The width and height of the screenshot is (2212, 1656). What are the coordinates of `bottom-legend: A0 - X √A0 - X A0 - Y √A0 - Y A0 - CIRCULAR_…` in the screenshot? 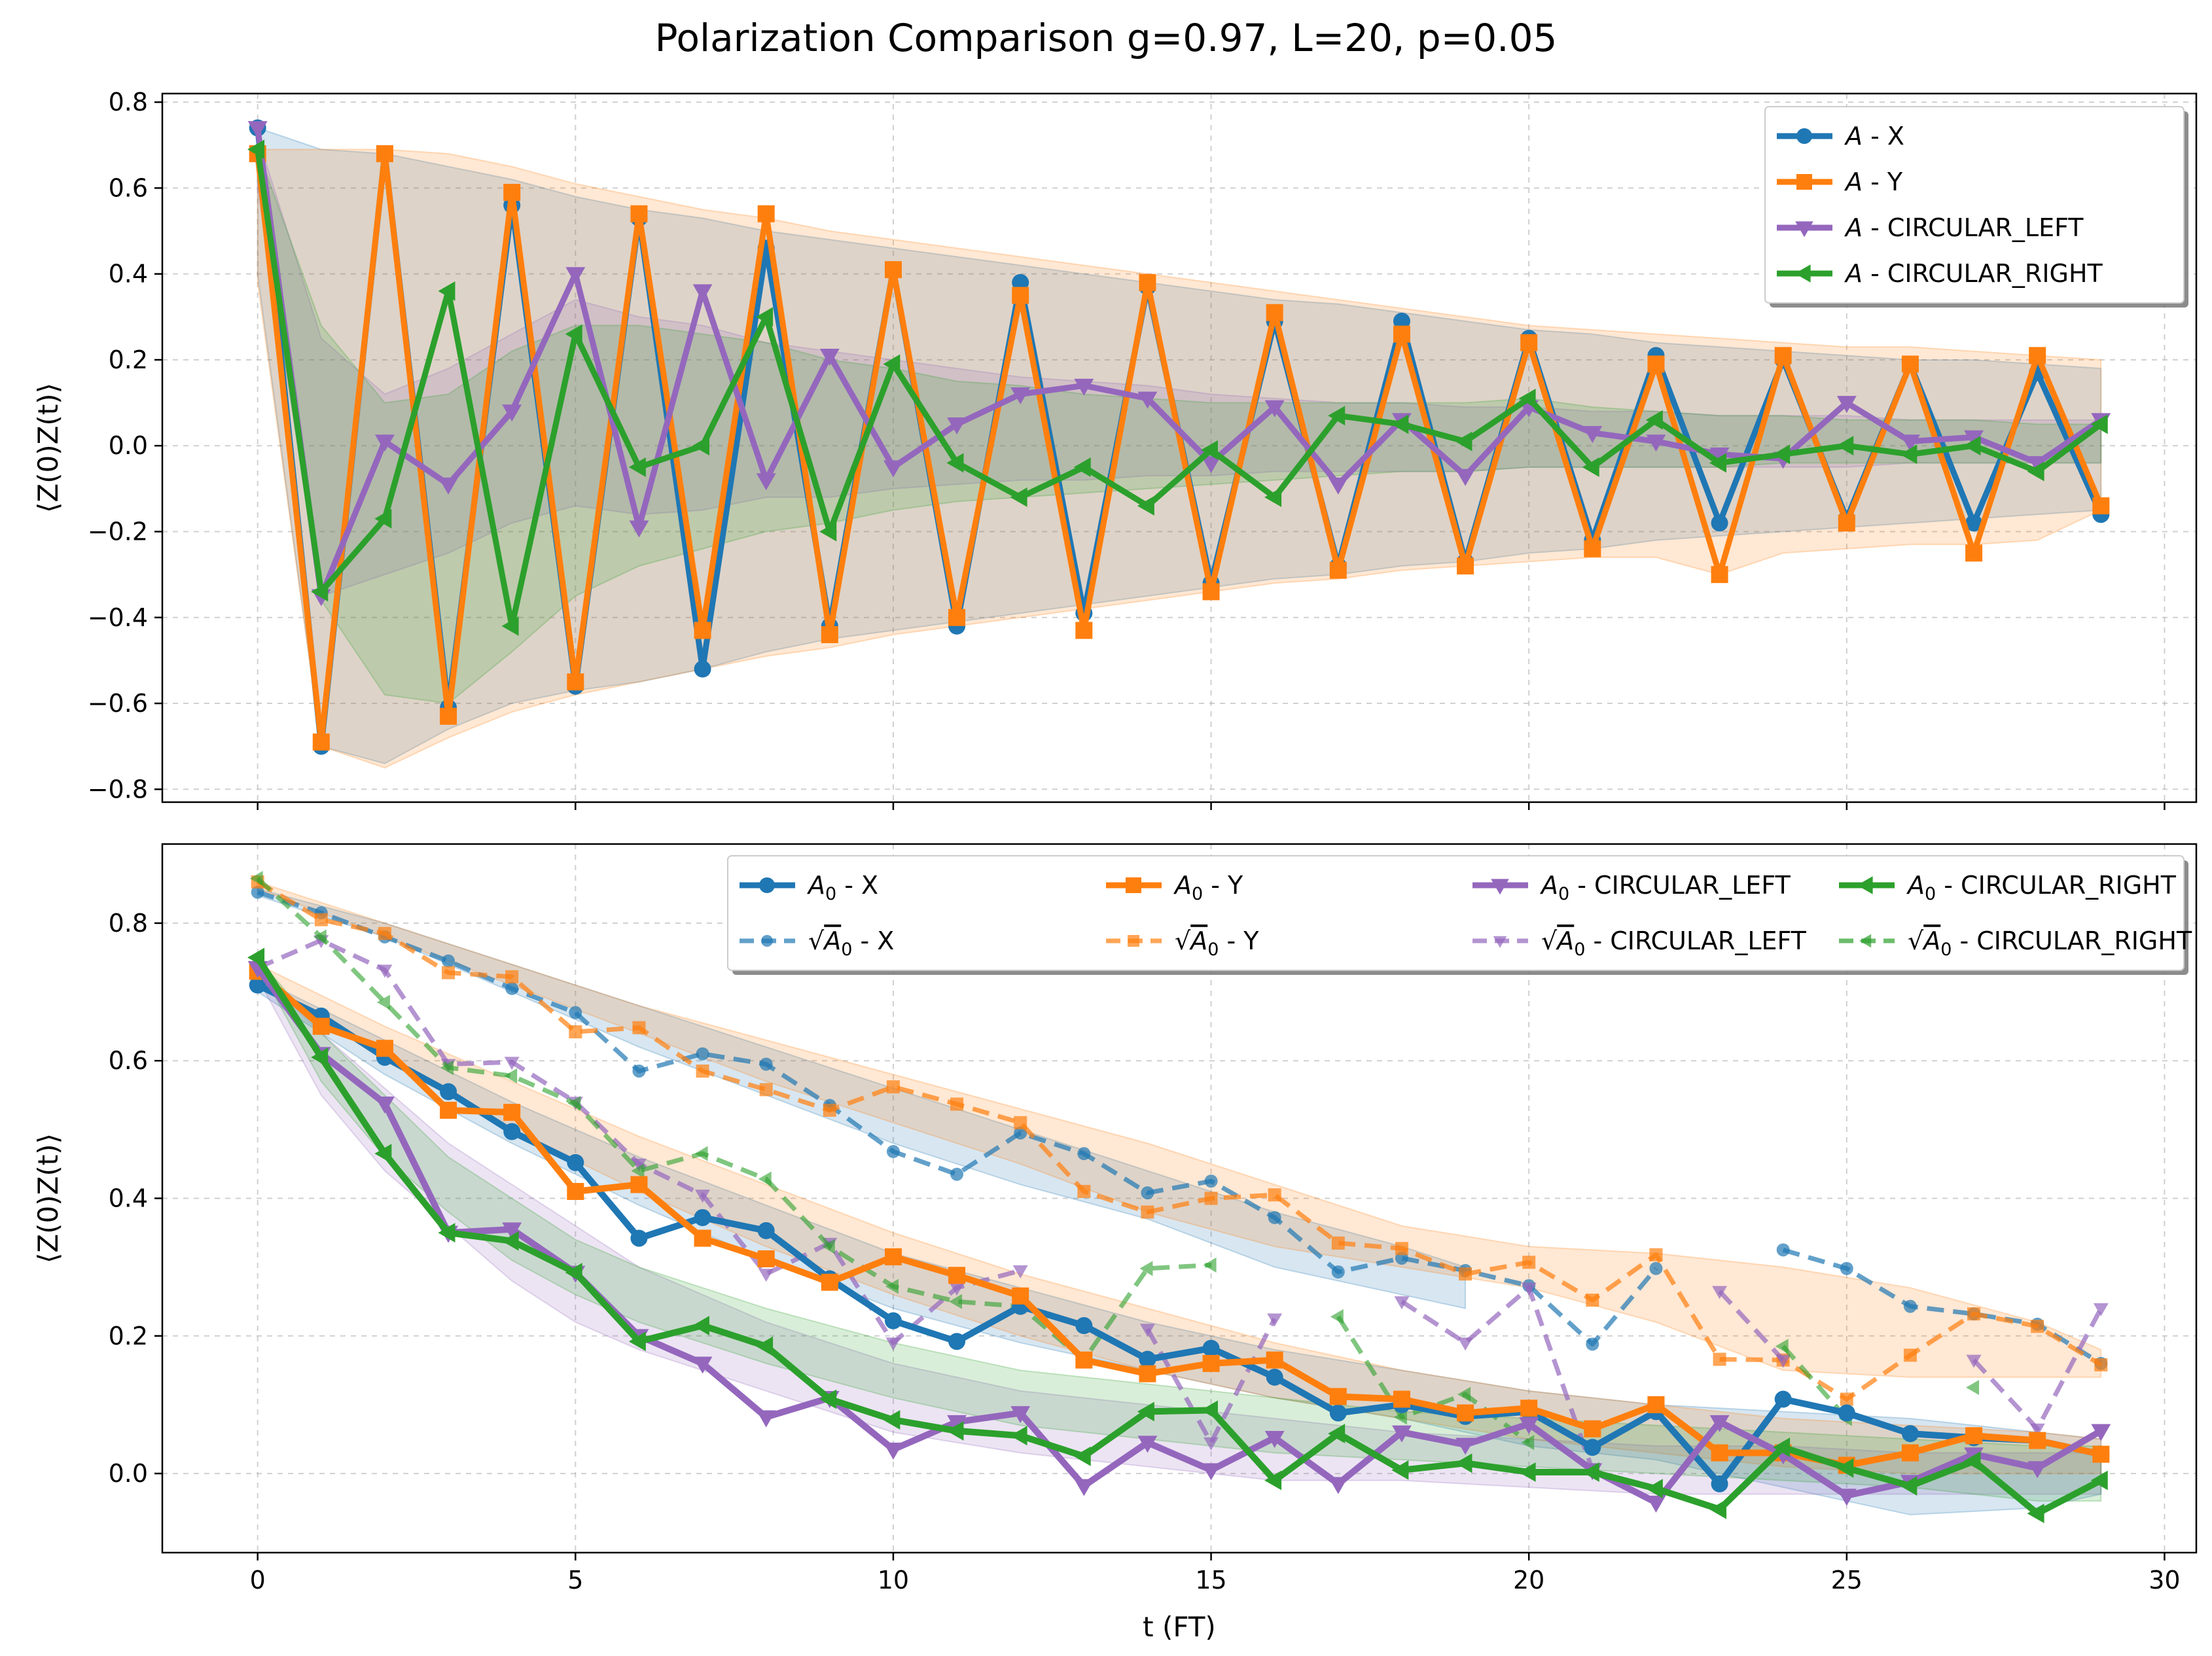 It's located at (1459, 915).